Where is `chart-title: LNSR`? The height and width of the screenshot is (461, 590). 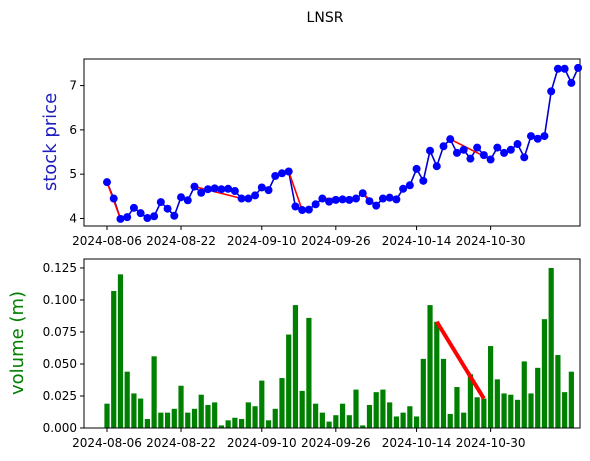
chart-title: LNSR is located at coordinates (325, 18).